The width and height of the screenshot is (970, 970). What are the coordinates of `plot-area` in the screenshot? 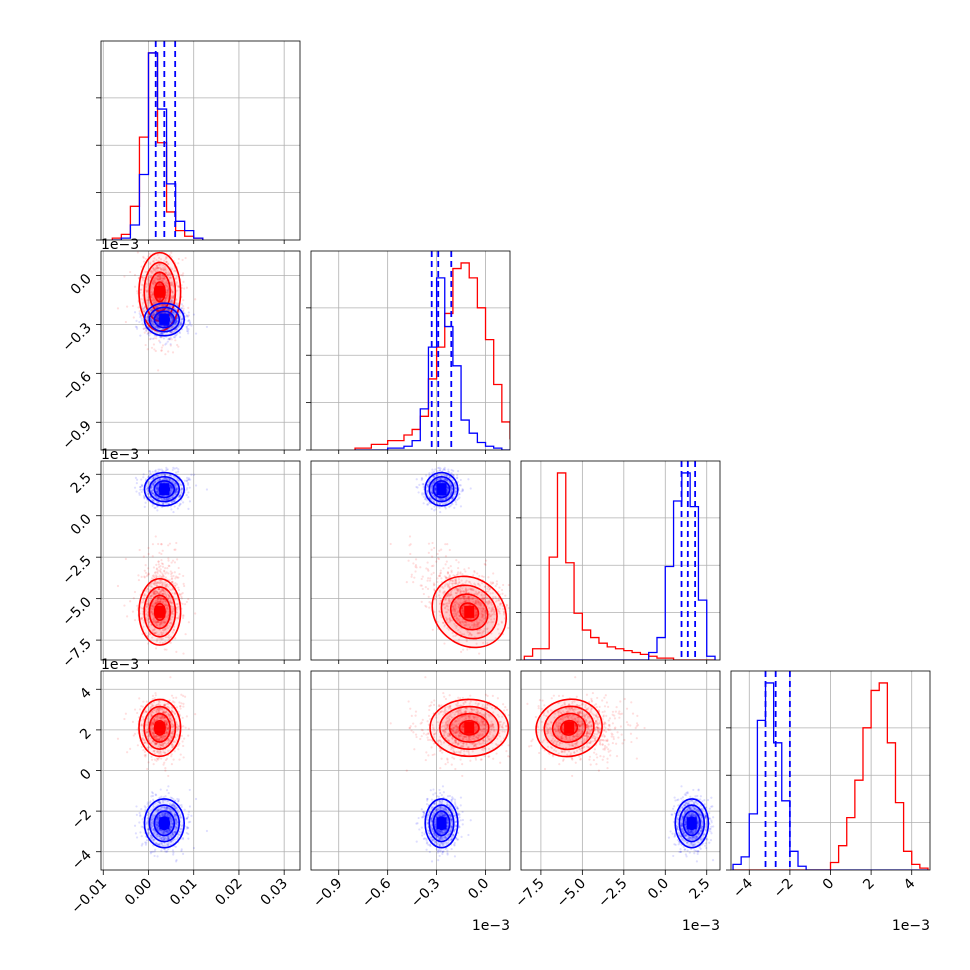 It's located at (432, 350).